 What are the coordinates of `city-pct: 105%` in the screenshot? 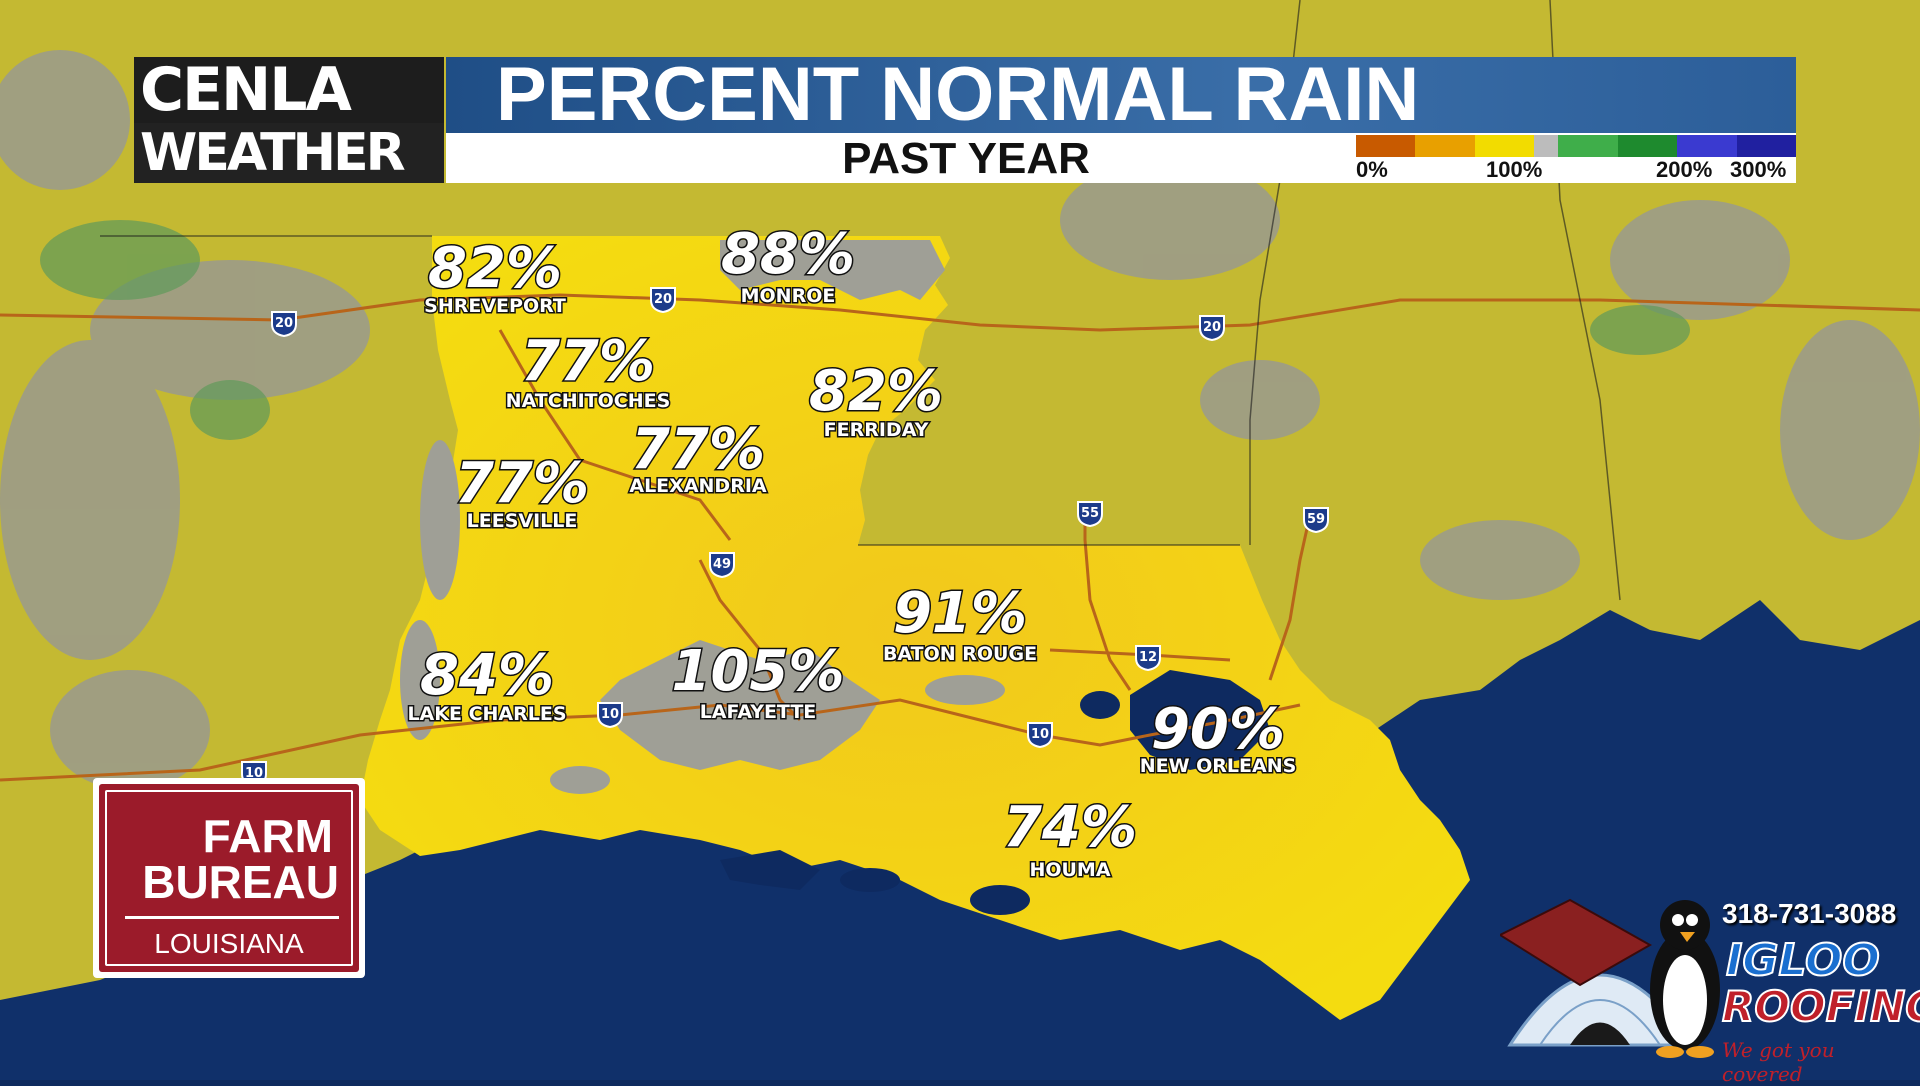 It's located at (757, 671).